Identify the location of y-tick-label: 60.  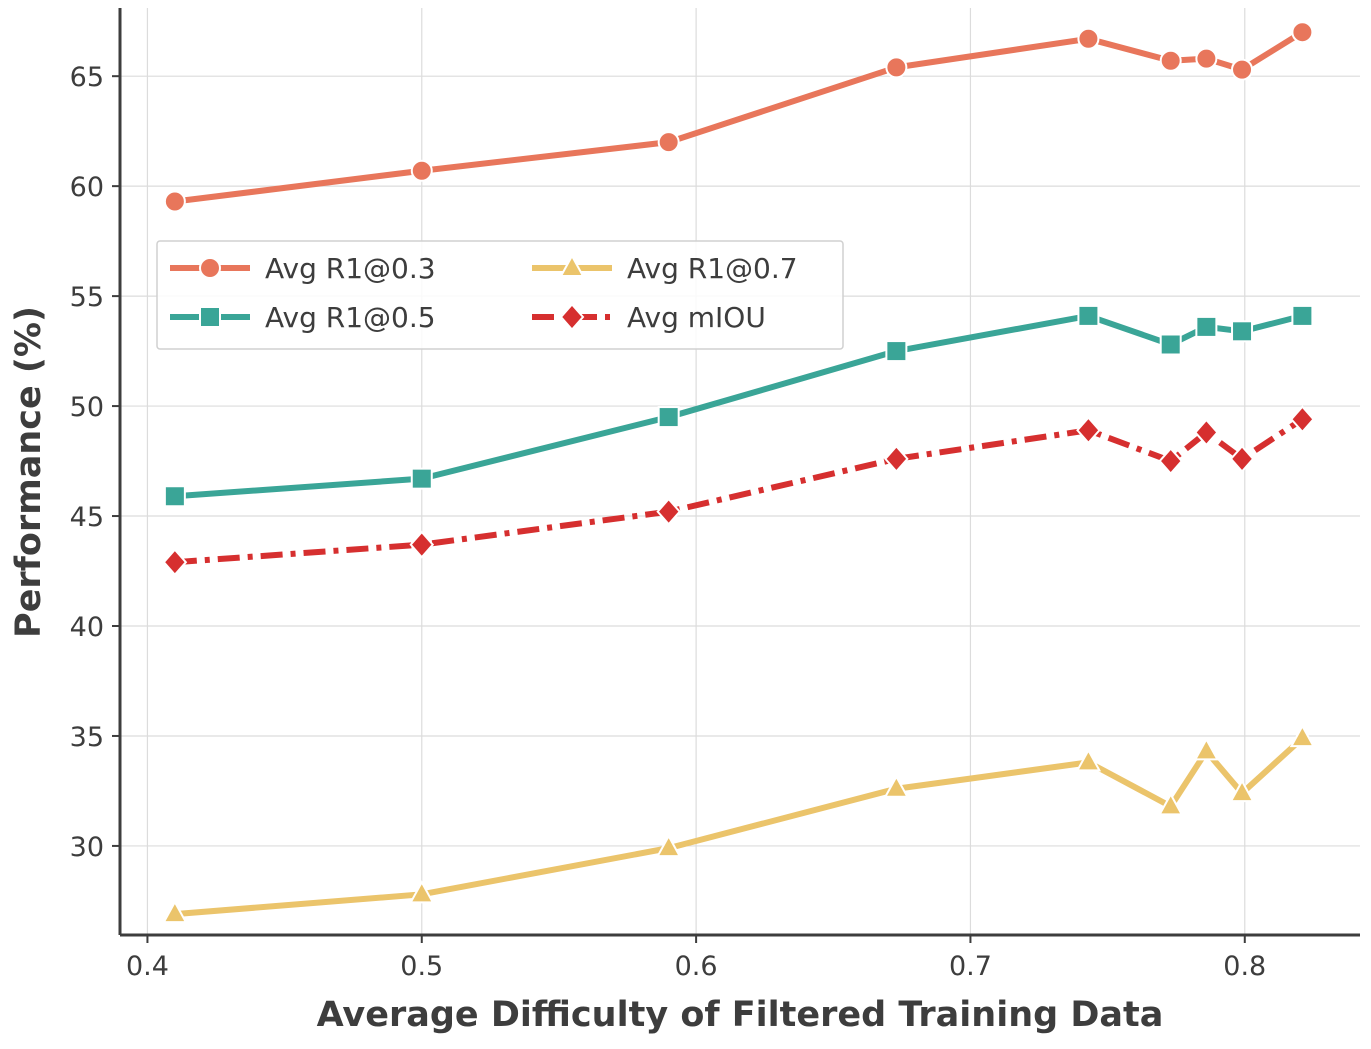
(87, 187).